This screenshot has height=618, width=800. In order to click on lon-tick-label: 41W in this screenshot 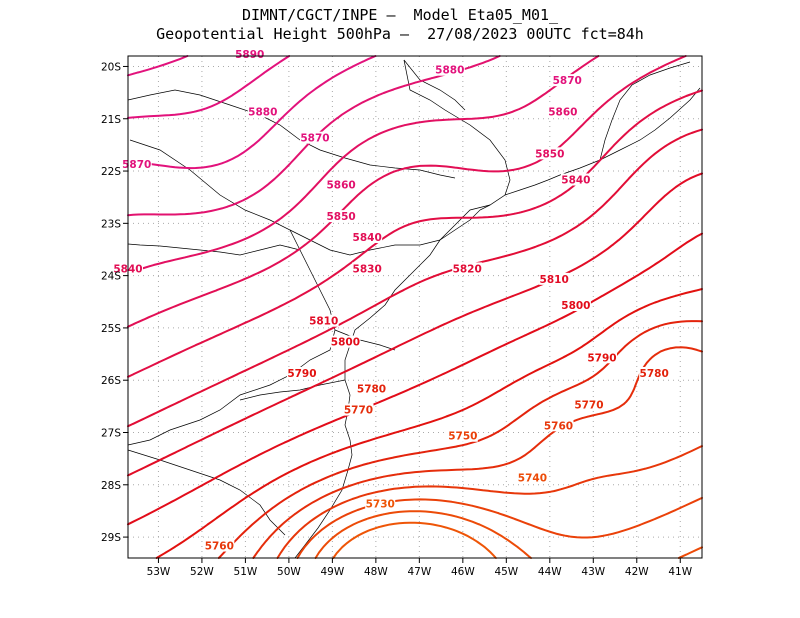, I will do `click(680, 572)`.